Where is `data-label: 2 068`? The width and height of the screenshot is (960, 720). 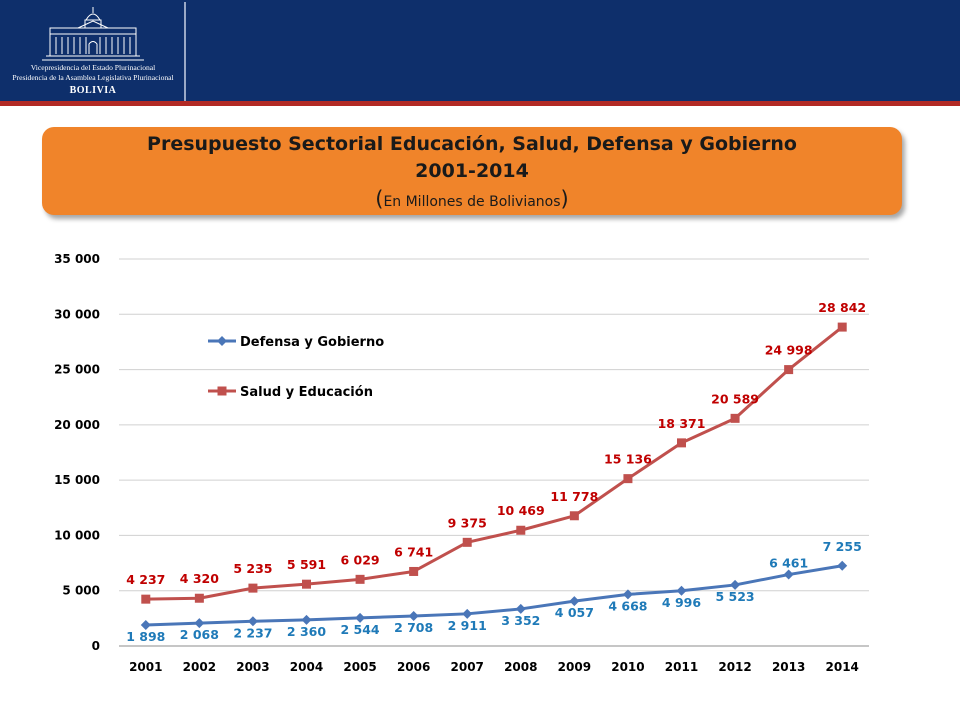 data-label: 2 068 is located at coordinates (199, 634).